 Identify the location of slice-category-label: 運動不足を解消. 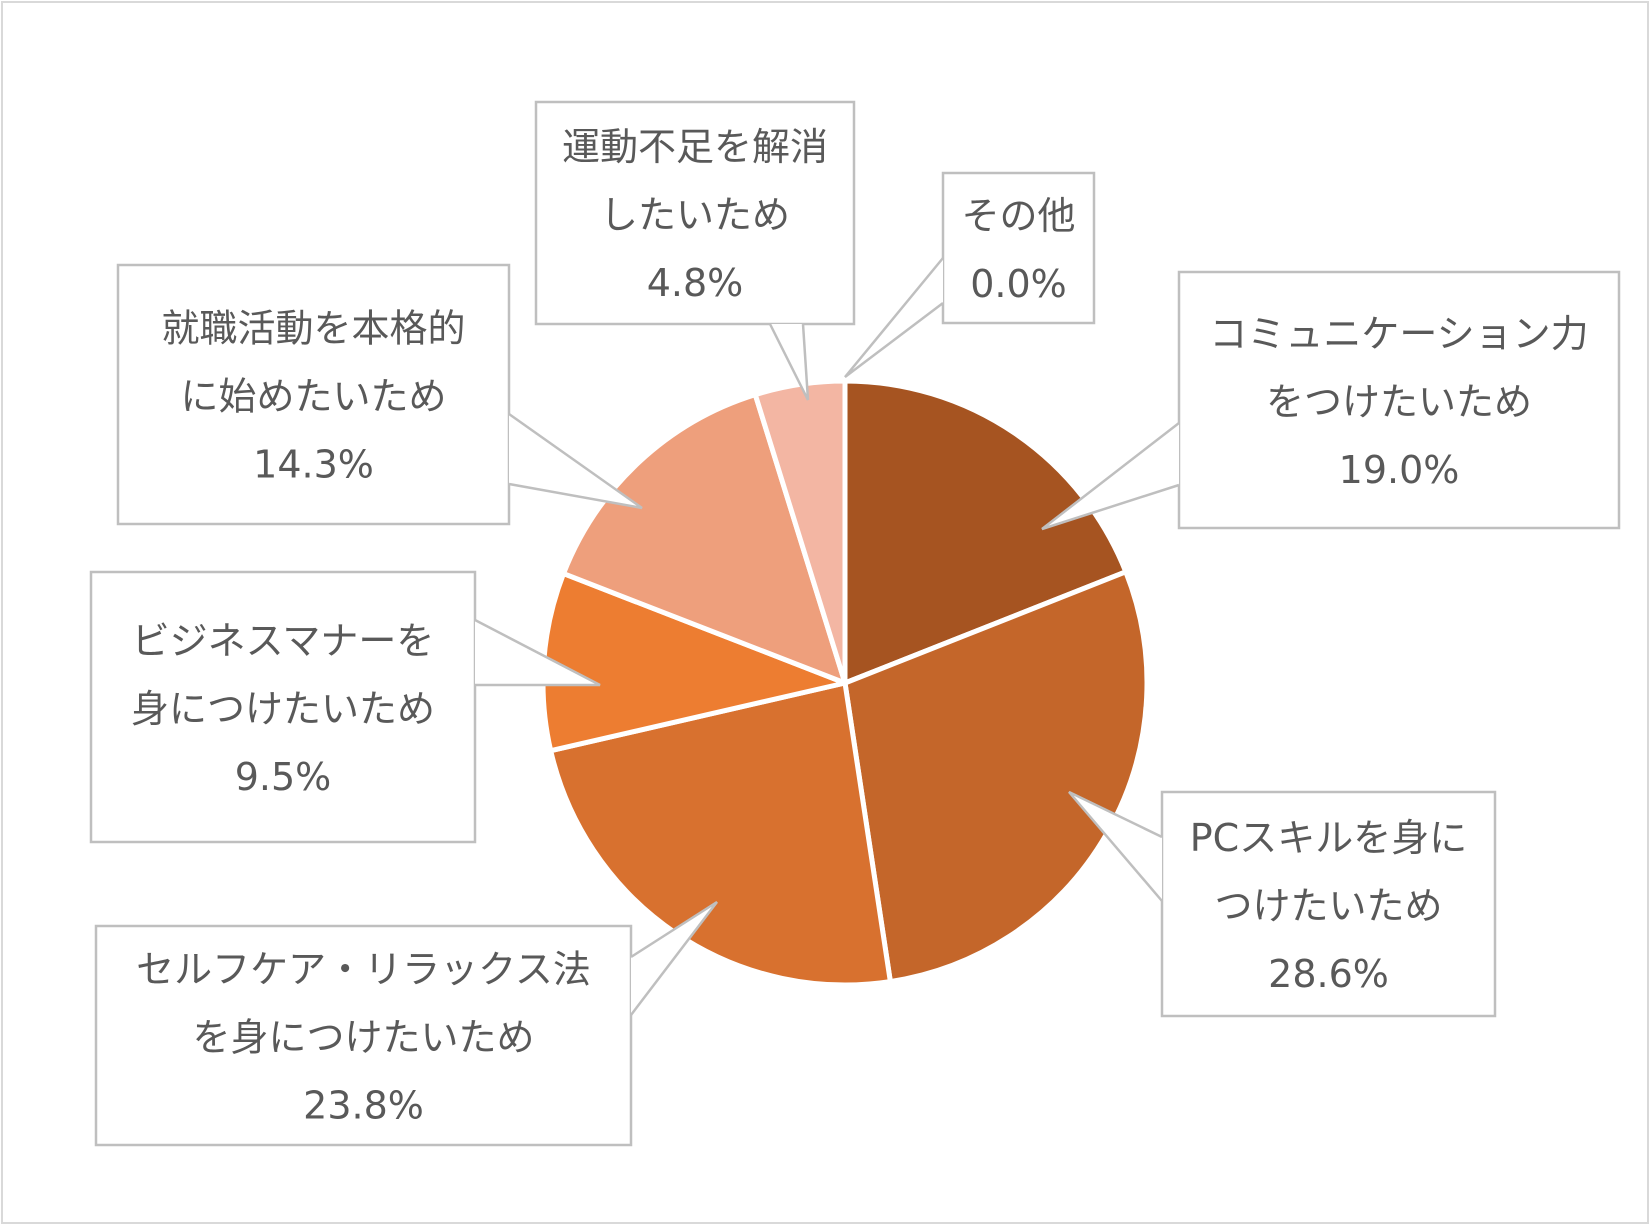
(695, 147).